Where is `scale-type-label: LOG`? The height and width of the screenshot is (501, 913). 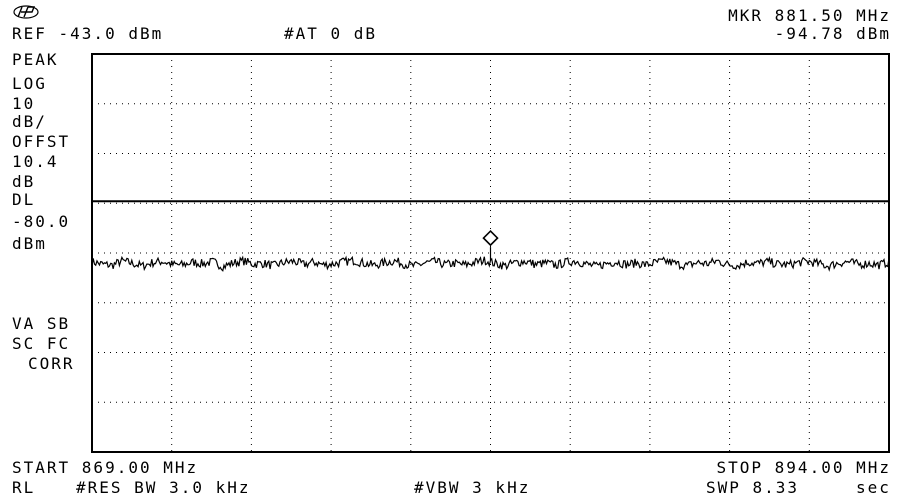 scale-type-label: LOG is located at coordinates (29, 83).